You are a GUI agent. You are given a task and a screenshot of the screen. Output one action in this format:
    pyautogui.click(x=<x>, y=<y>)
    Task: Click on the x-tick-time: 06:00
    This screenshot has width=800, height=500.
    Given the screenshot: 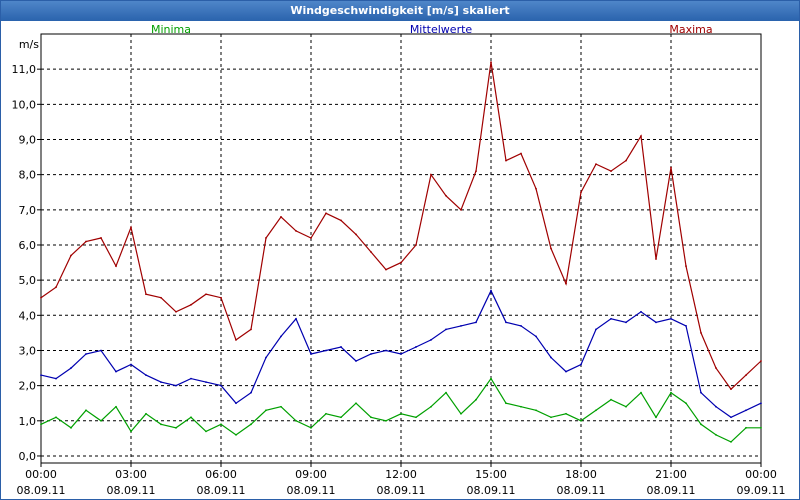 What is the action you would take?
    pyautogui.click(x=221, y=474)
    